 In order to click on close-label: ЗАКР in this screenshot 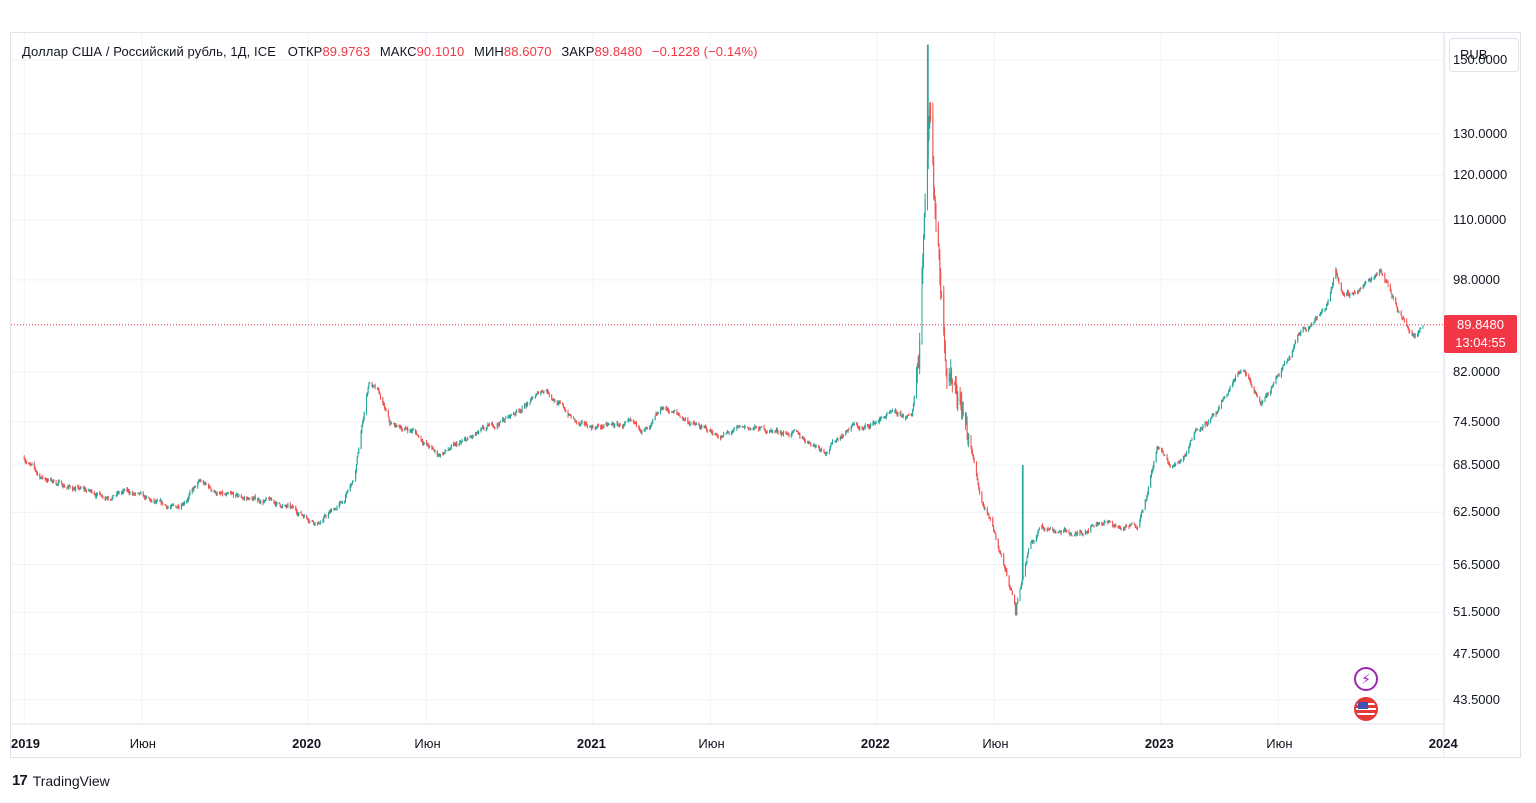, I will do `click(578, 51)`.